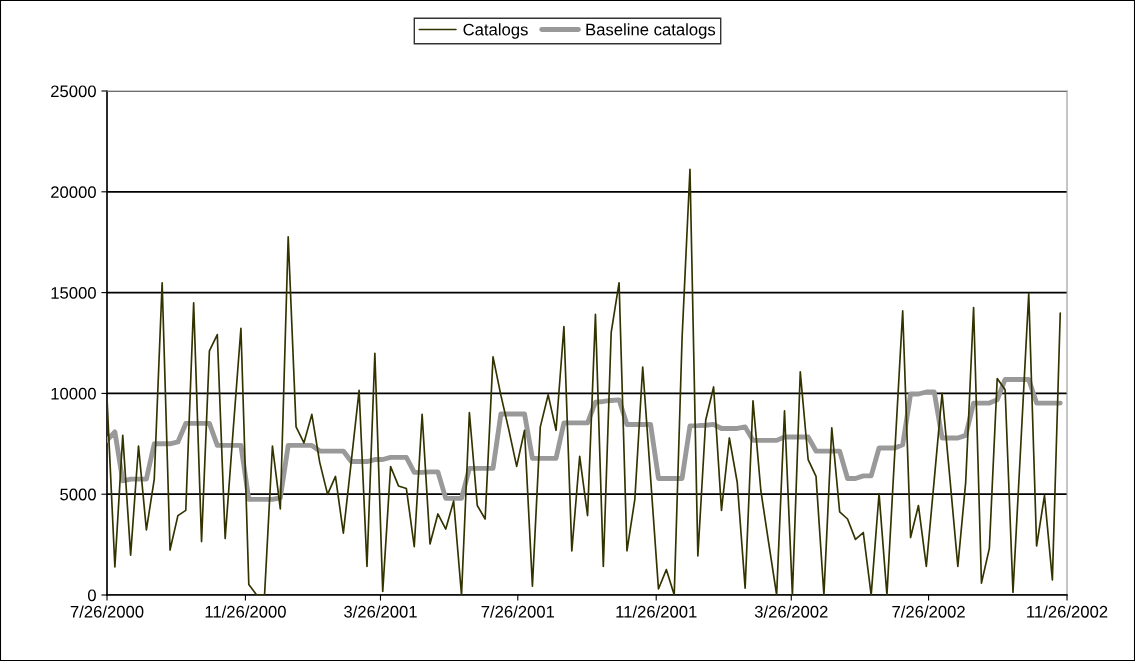 The width and height of the screenshot is (1135, 661). What do you see at coordinates (928, 611) in the screenshot?
I see `x-tick-label: 7/26/2002` at bounding box center [928, 611].